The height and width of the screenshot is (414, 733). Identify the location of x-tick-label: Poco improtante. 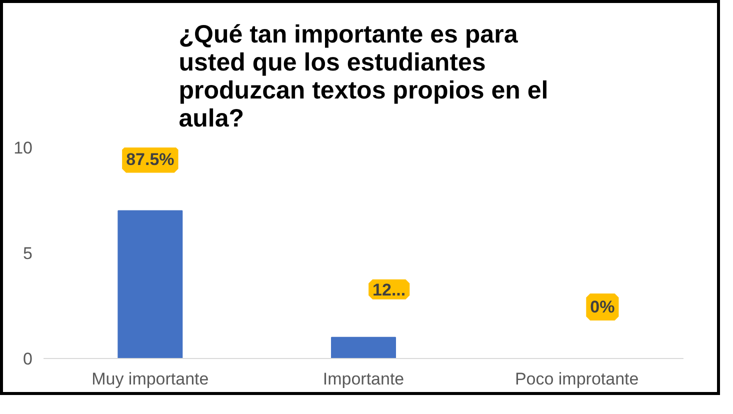
(576, 379).